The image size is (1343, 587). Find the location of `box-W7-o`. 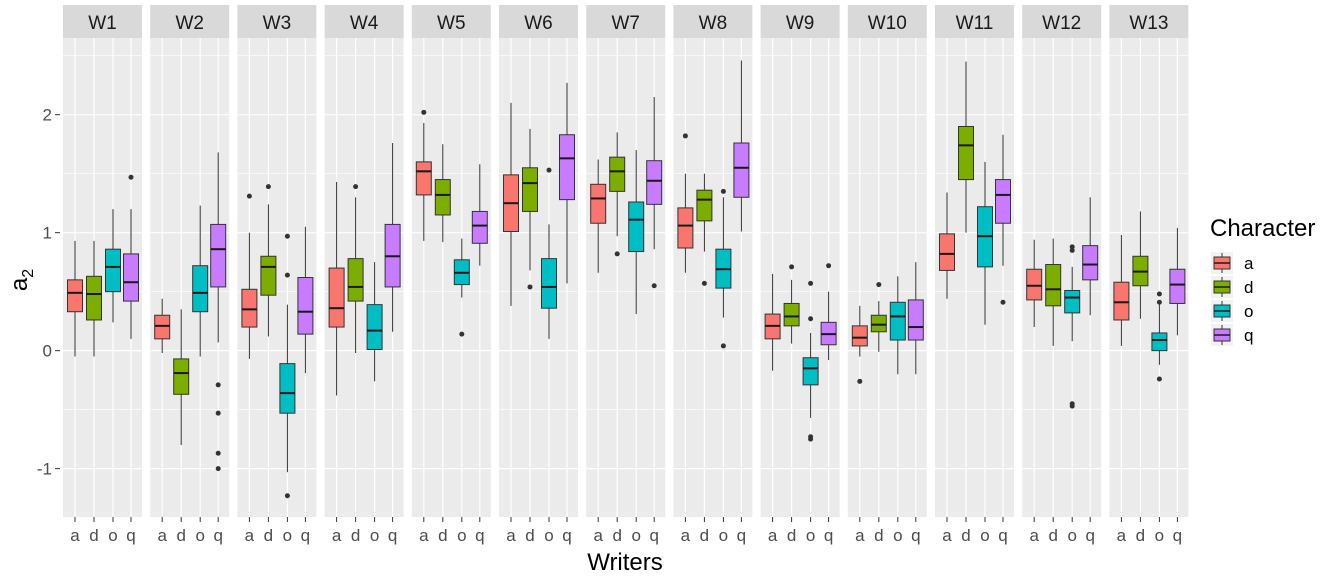

box-W7-o is located at coordinates (636, 232).